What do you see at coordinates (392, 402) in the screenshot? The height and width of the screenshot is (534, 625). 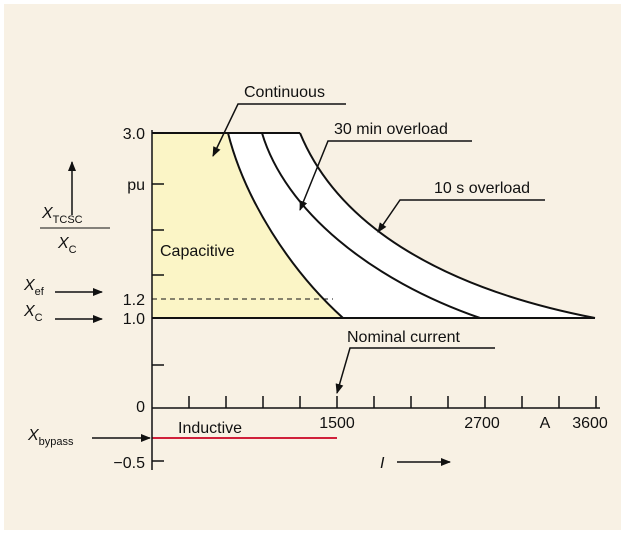 I see `x-ticks` at bounding box center [392, 402].